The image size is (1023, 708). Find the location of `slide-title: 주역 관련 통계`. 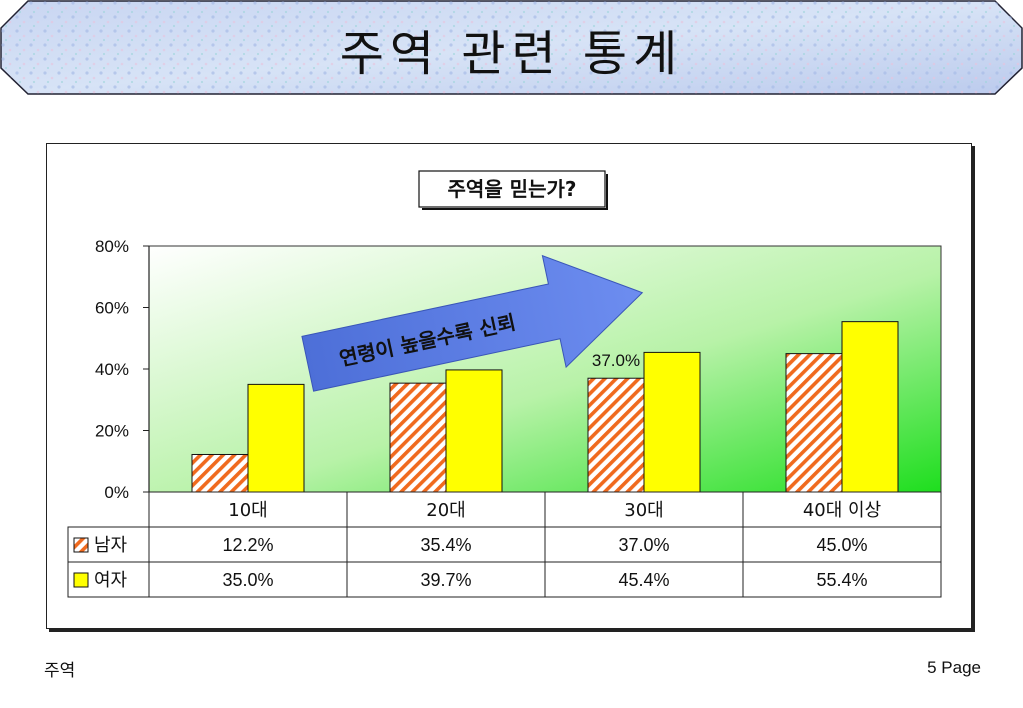

slide-title: 주역 관련 통계 is located at coordinates (511, 54).